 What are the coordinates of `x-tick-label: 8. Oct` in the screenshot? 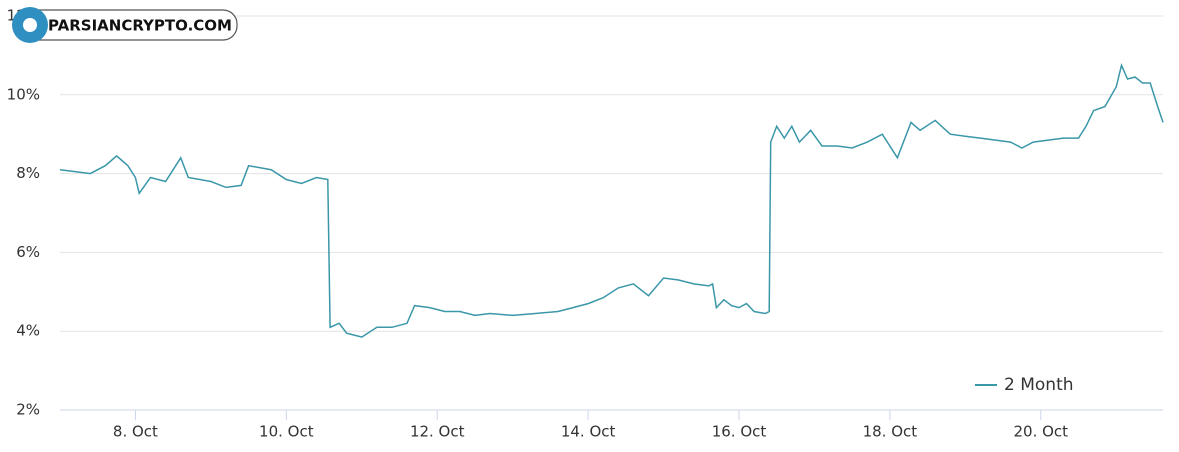 It's located at (135, 432).